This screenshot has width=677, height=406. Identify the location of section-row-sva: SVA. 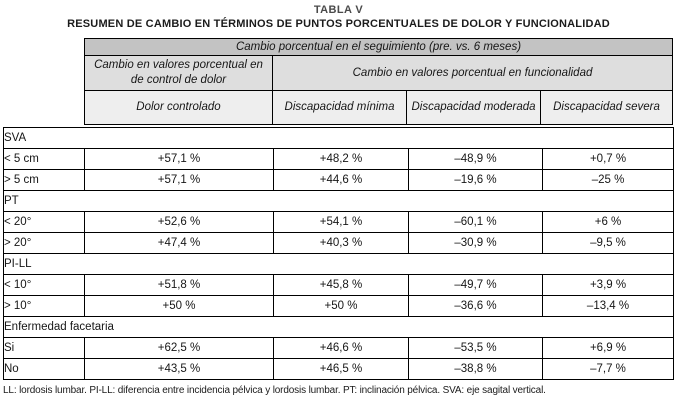
(338, 138).